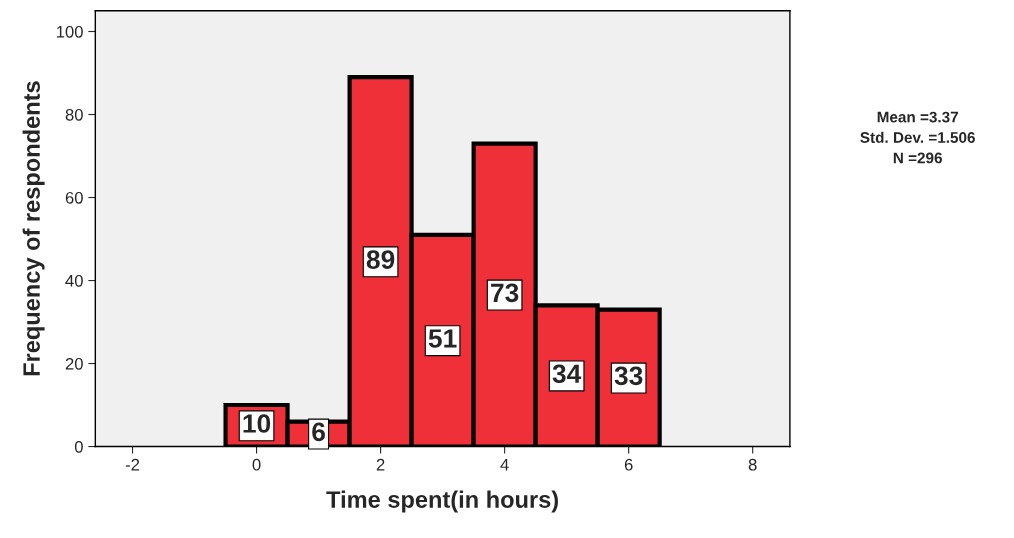 This screenshot has height=538, width=1014. Describe the element at coordinates (74, 114) in the screenshot. I see `y-tick-label: 80` at that location.